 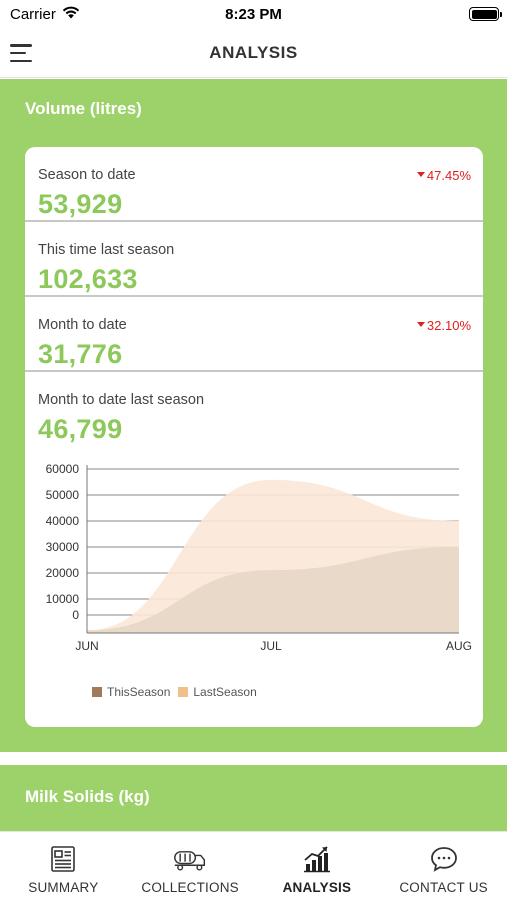 I want to click on tab-label: COLLECTIONS, so click(x=190, y=887).